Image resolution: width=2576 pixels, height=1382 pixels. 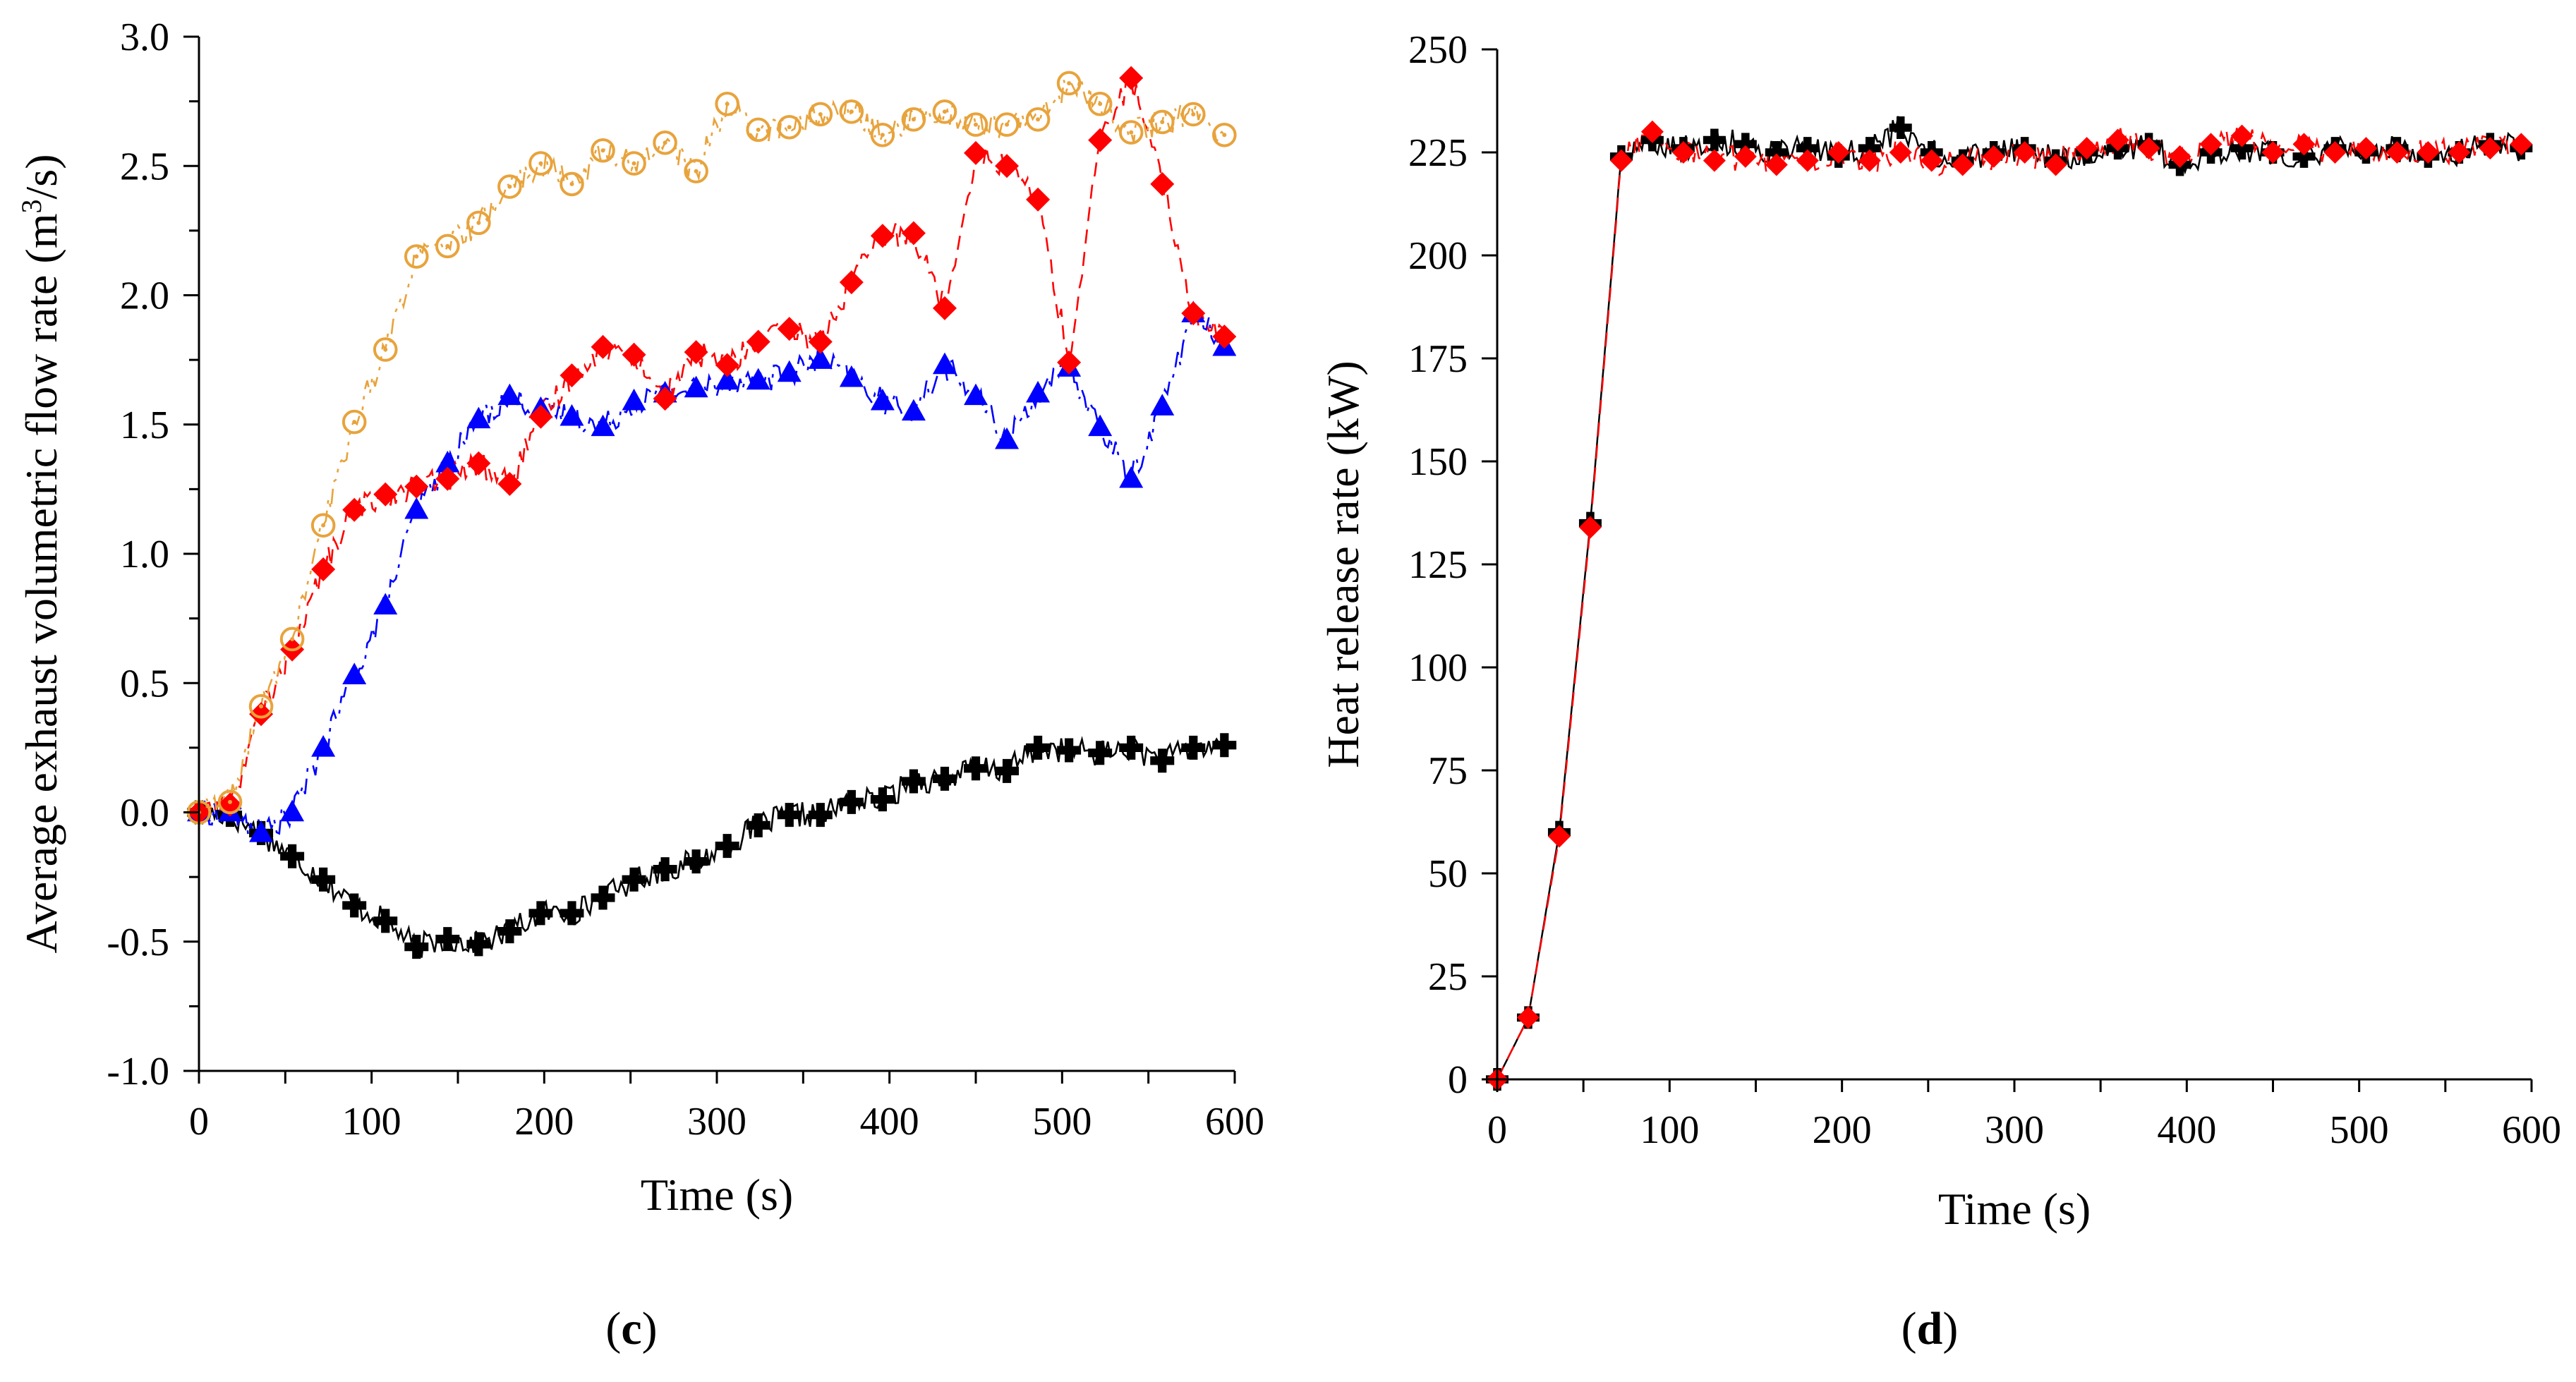 I want to click on panel-label-c-open: (, so click(x=613, y=1328).